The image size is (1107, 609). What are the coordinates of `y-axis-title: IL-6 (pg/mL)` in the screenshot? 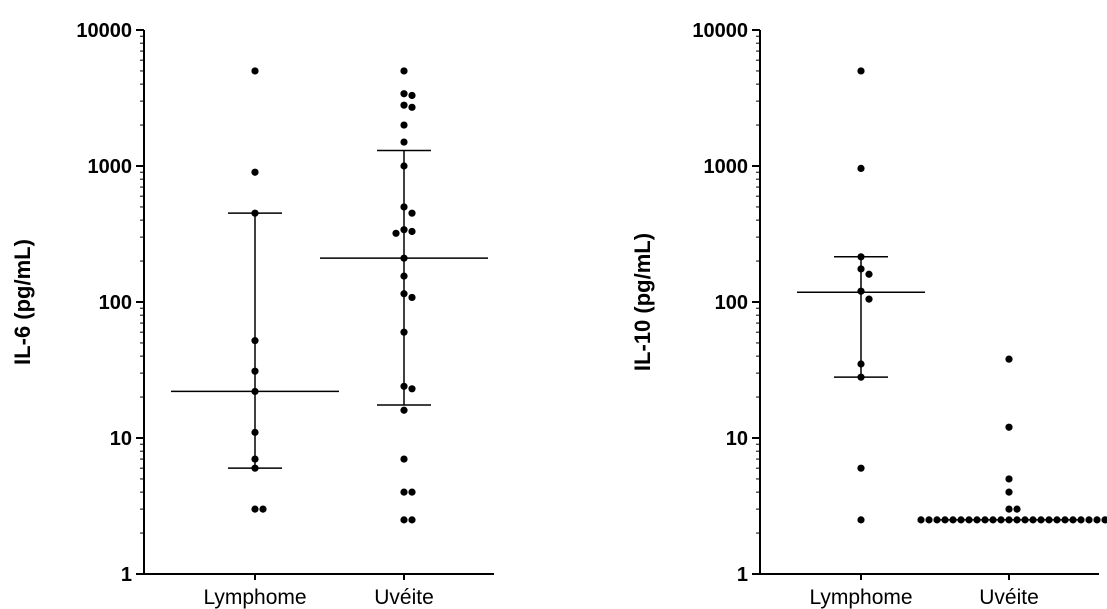 It's located at (22, 302).